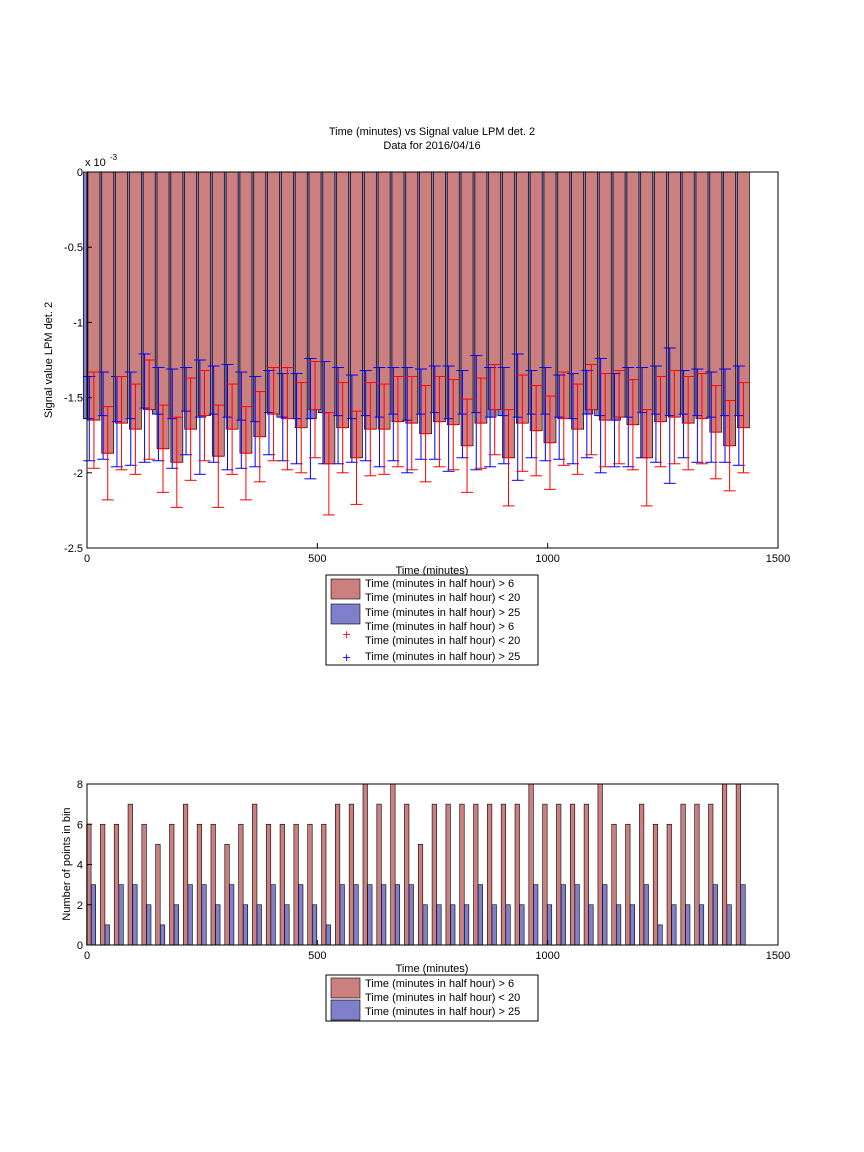 The image size is (864, 1152). Describe the element at coordinates (80, 866) in the screenshot. I see `bottom-ytick-label-2: 4` at that location.